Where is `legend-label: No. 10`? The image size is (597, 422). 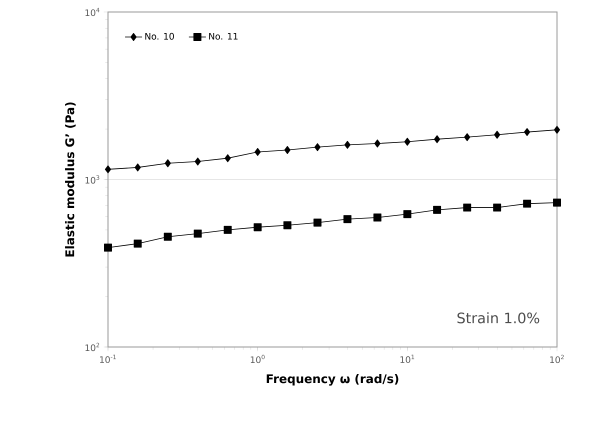 legend-label: No. 10 is located at coordinates (159, 36).